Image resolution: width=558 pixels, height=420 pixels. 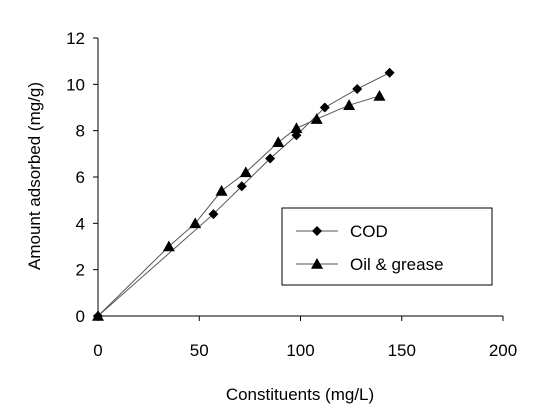 I want to click on y-tick-label: 8, so click(x=80, y=131).